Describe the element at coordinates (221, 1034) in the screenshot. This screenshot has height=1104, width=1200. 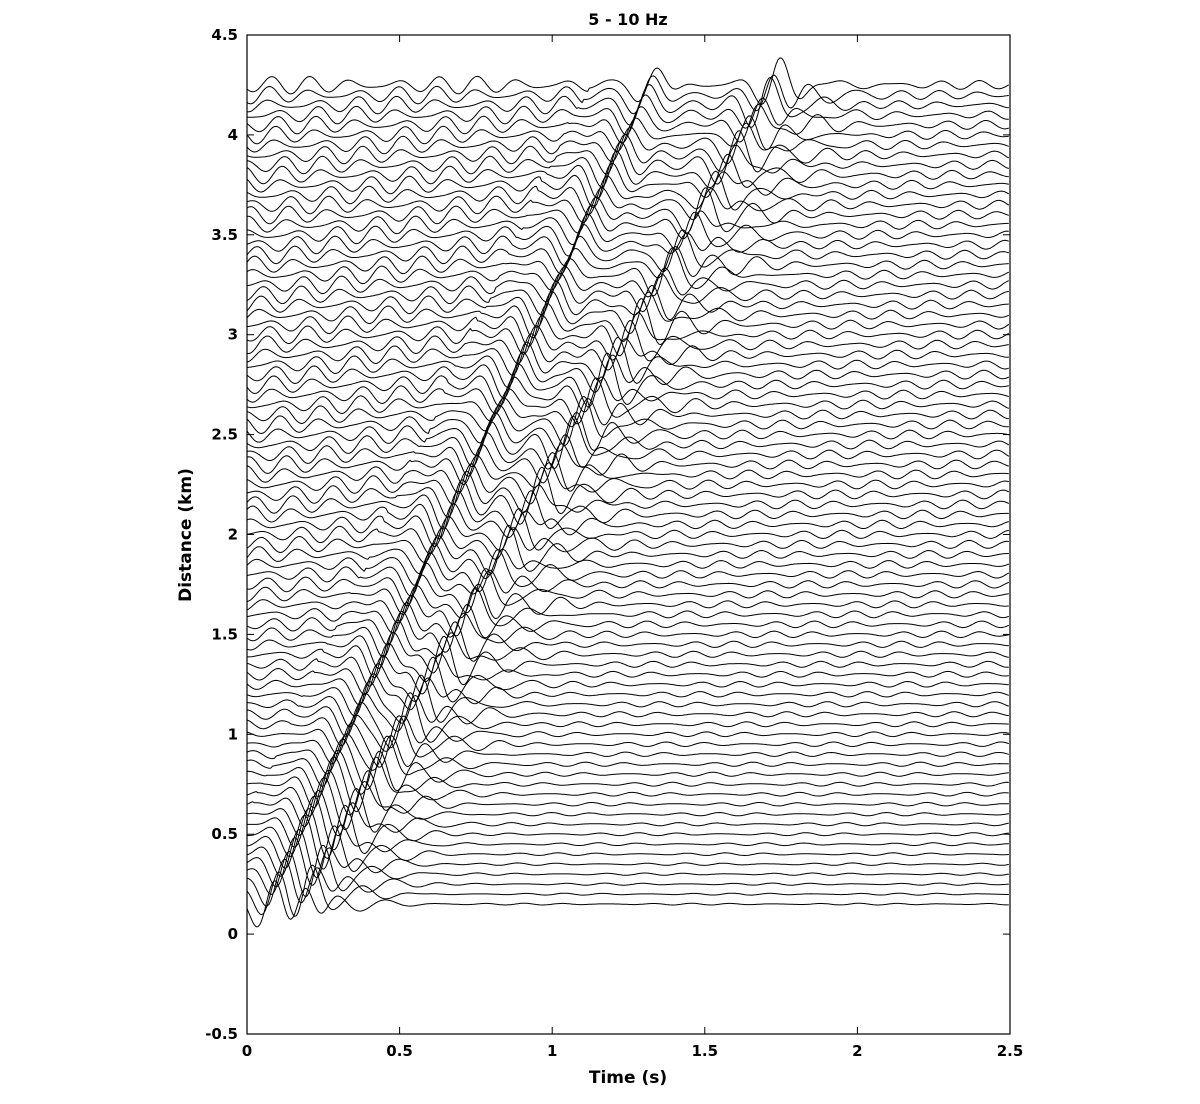
I see `y-tick-label: -0.5` at that location.